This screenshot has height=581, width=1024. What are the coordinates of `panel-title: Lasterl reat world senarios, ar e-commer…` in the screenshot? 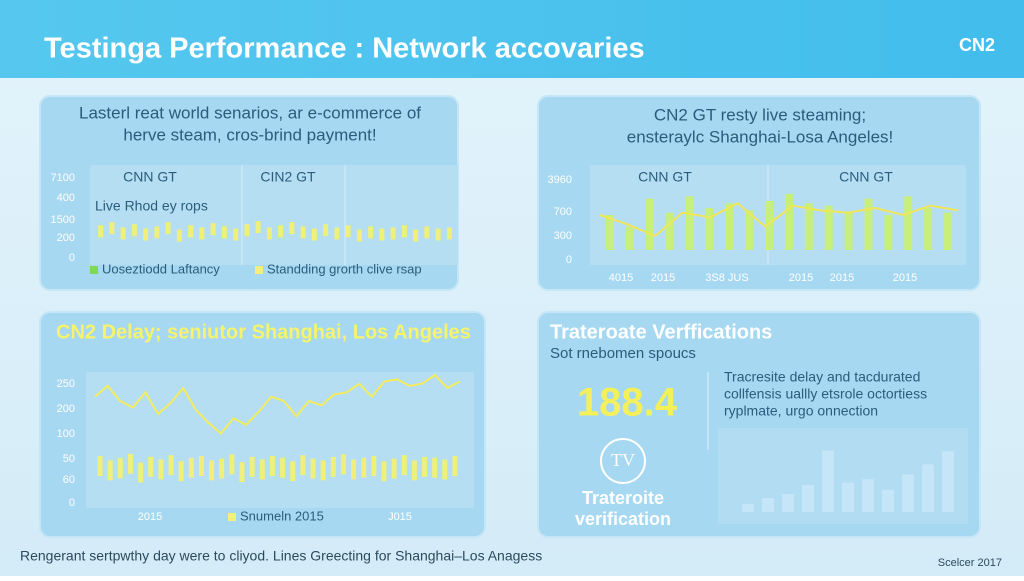 It's located at (250, 112).